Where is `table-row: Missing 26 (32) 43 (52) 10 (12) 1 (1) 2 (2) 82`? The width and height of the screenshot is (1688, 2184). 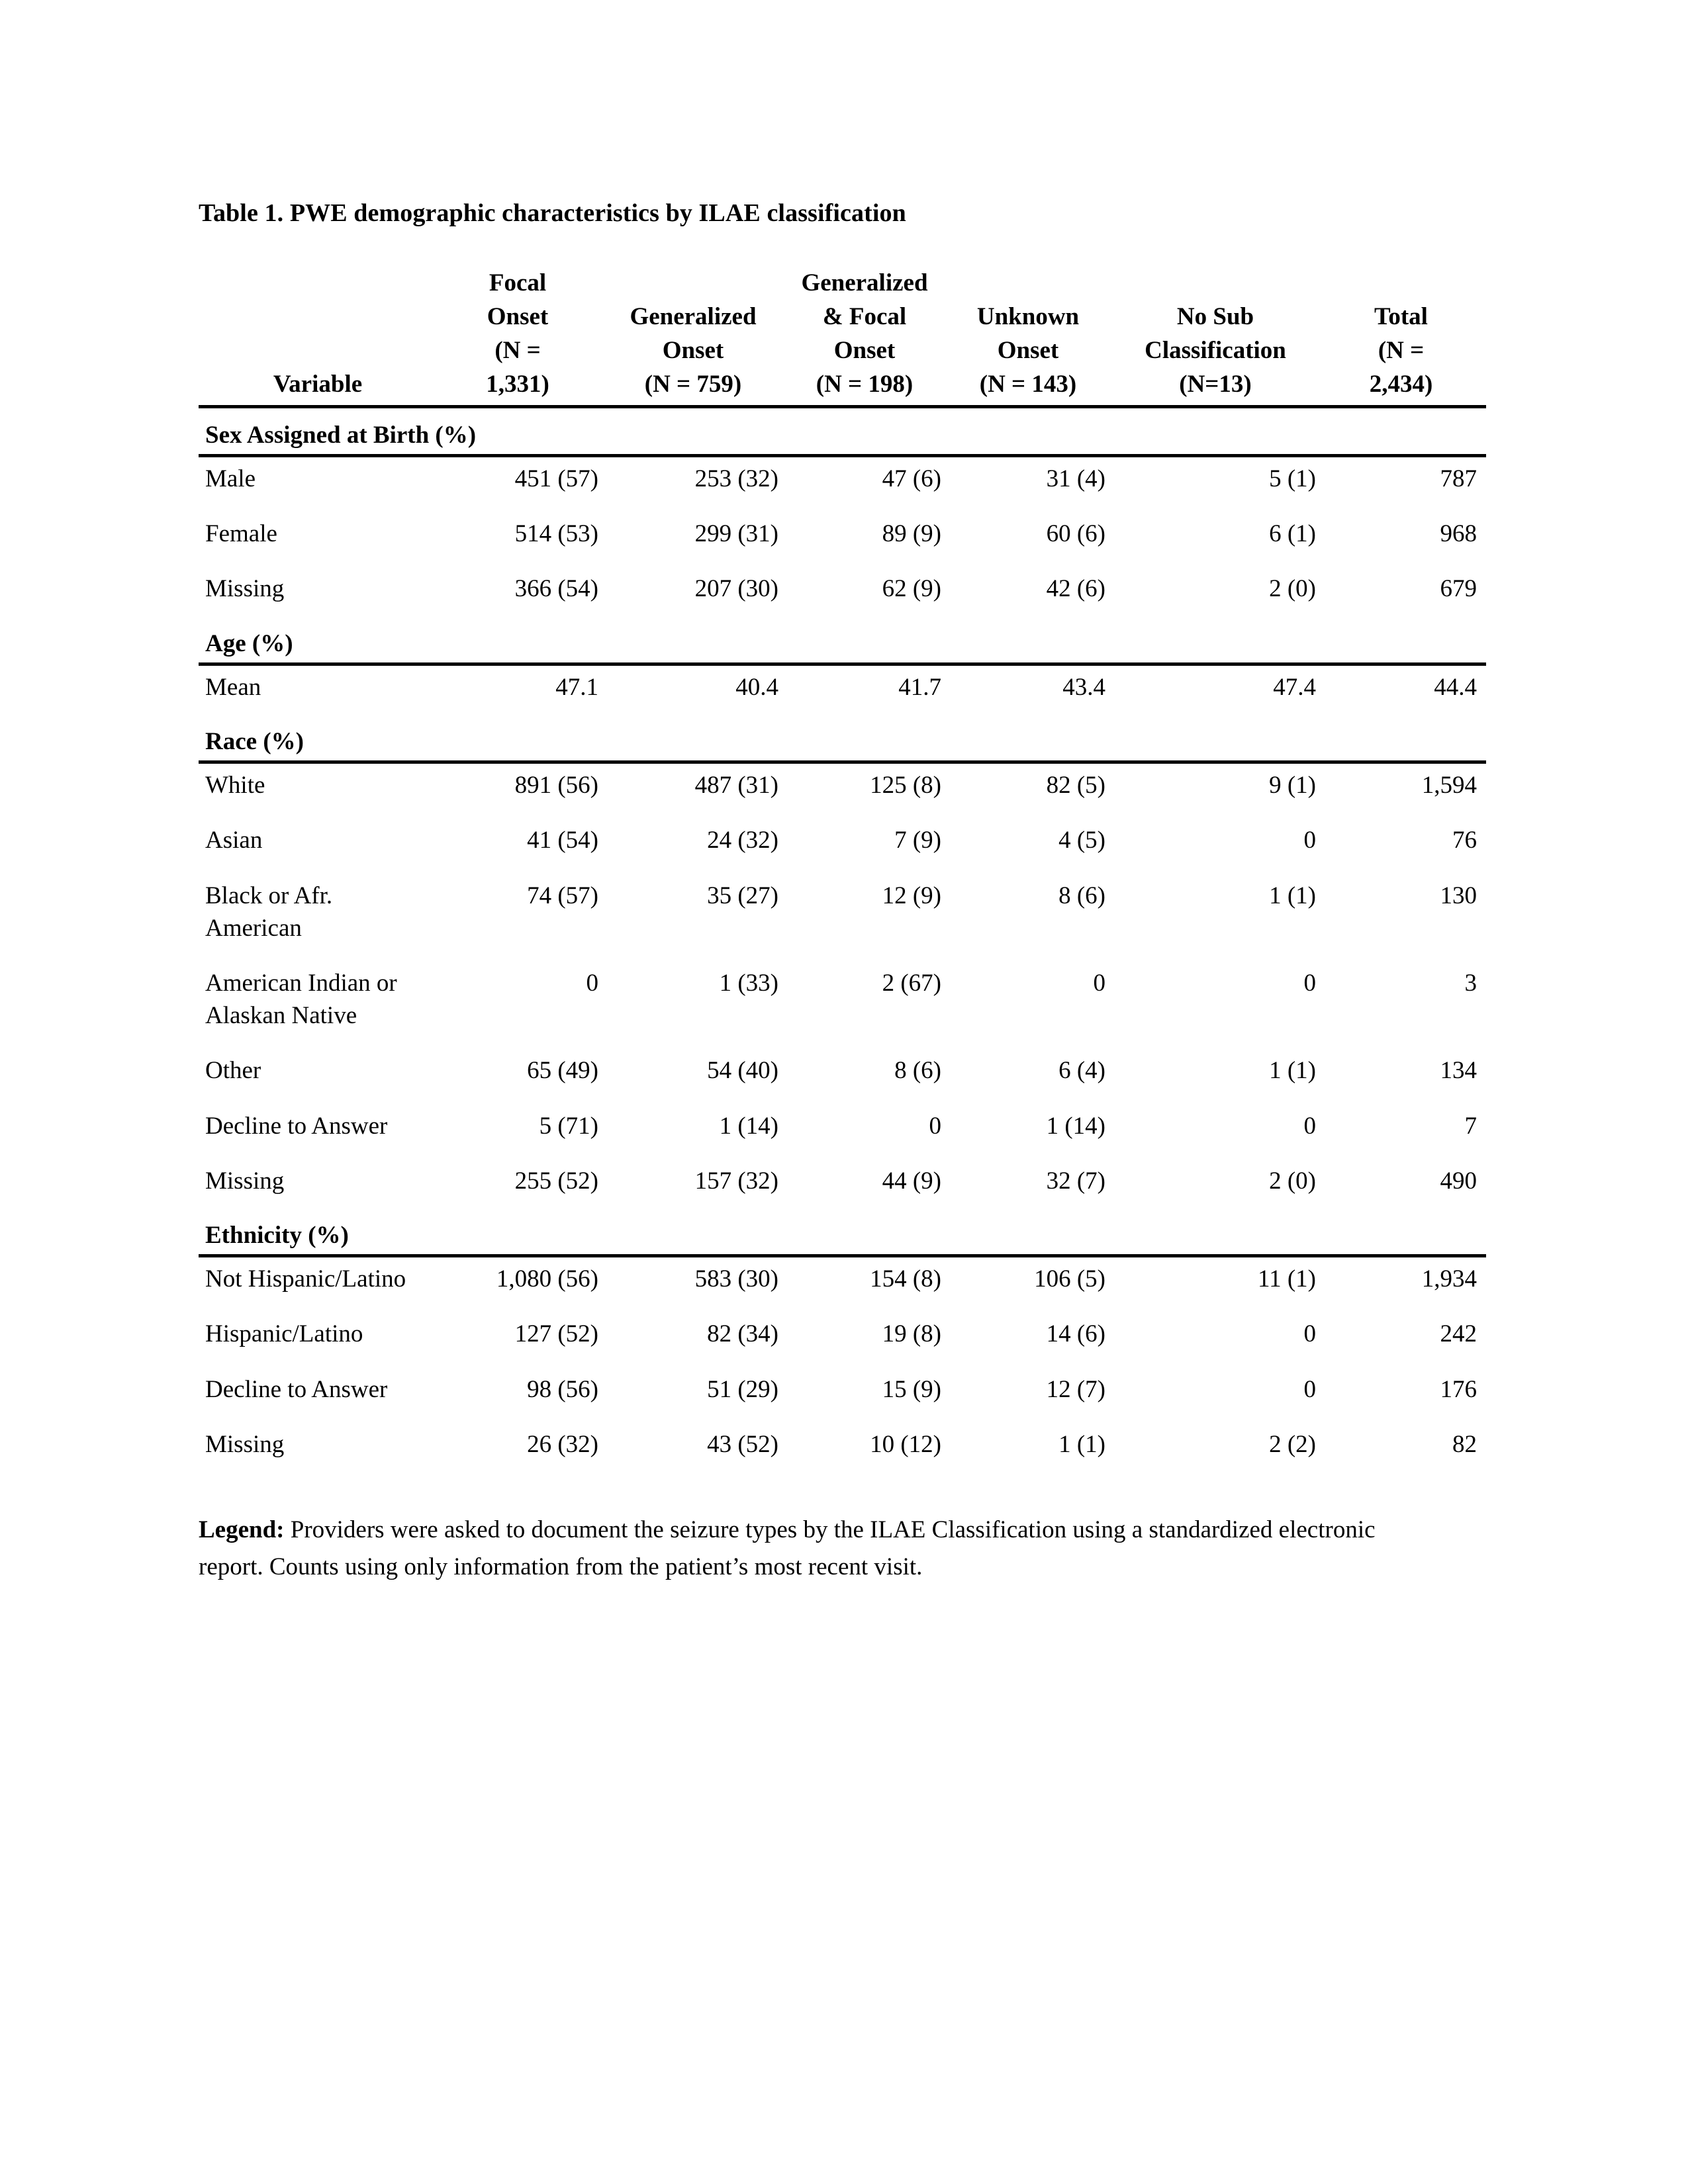 table-row: Missing 26 (32) 43 (52) 10 (12) 1 (1) 2 (2) 82 is located at coordinates (842, 1444).